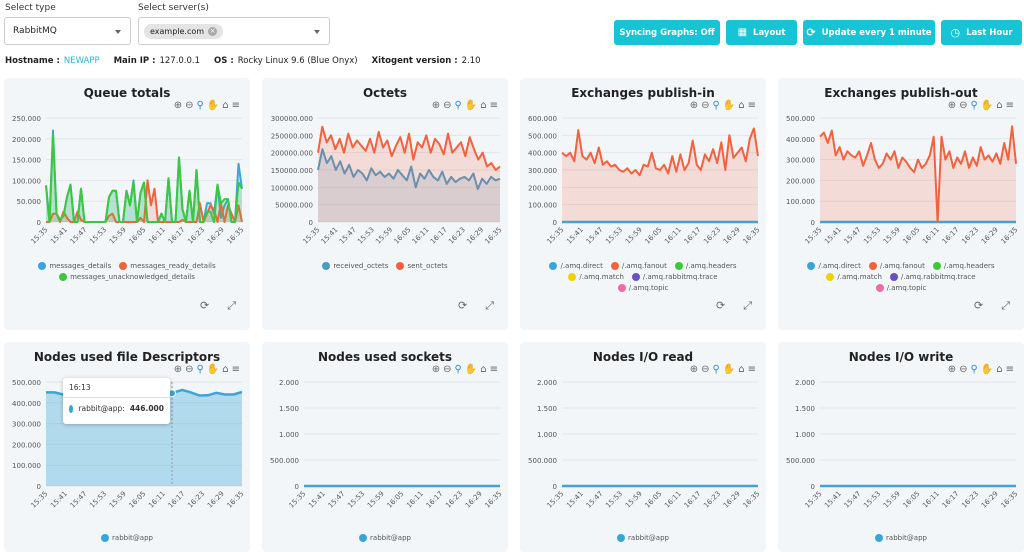 Image resolution: width=1024 pixels, height=552 pixels. I want to click on y-tick-label: 0, so click(39, 223).